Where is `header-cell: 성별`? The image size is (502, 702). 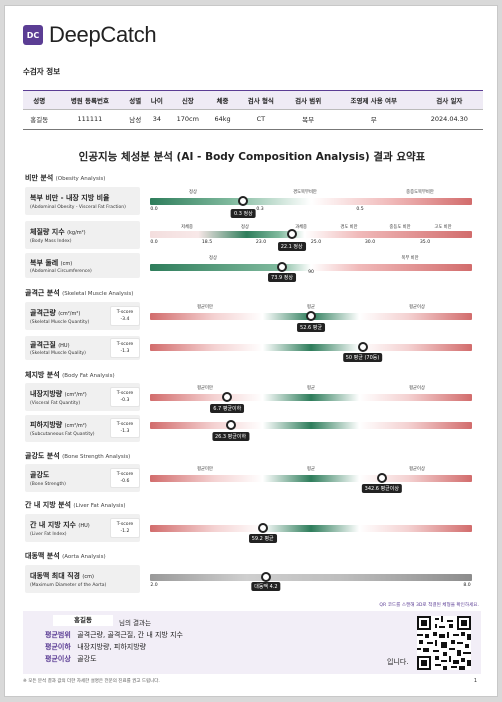
header-cell: 성별 is located at coordinates (135, 100).